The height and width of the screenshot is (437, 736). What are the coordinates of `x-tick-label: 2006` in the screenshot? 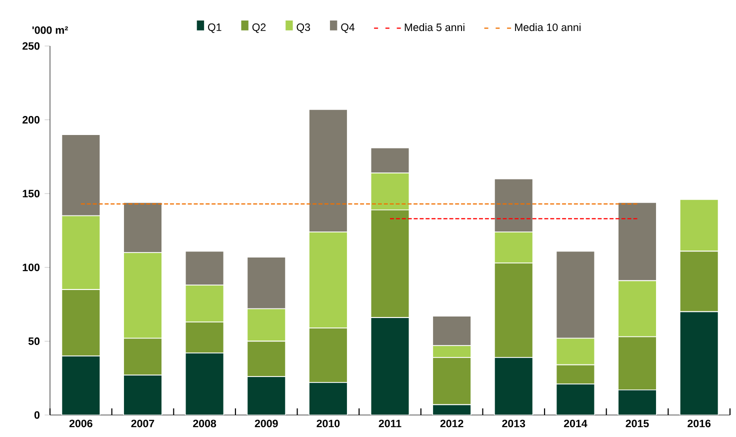 It's located at (80, 424).